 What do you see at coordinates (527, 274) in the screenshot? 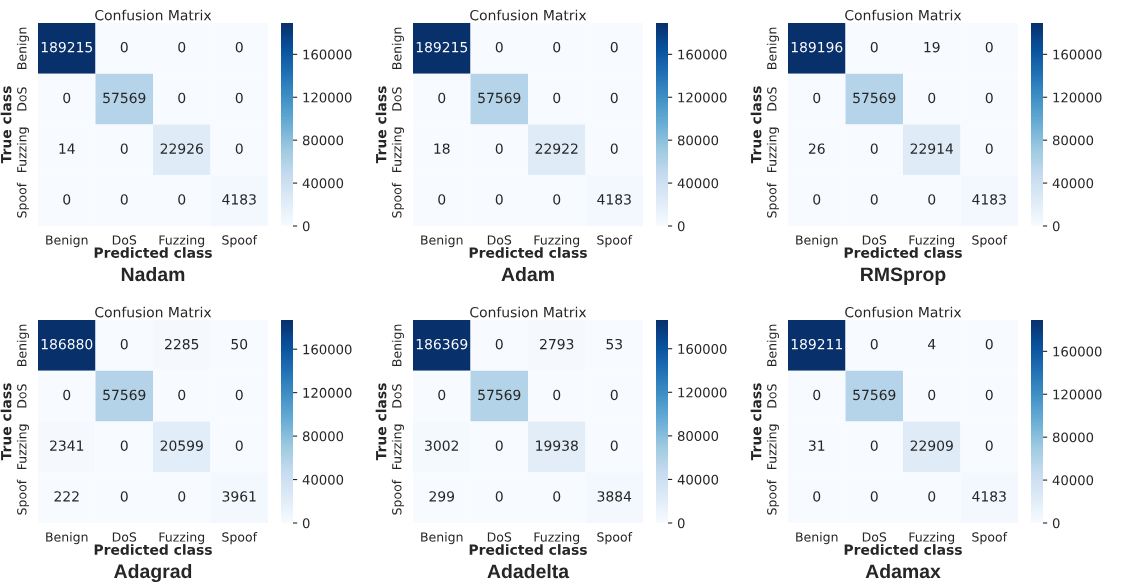
I see `text: Adam` at bounding box center [527, 274].